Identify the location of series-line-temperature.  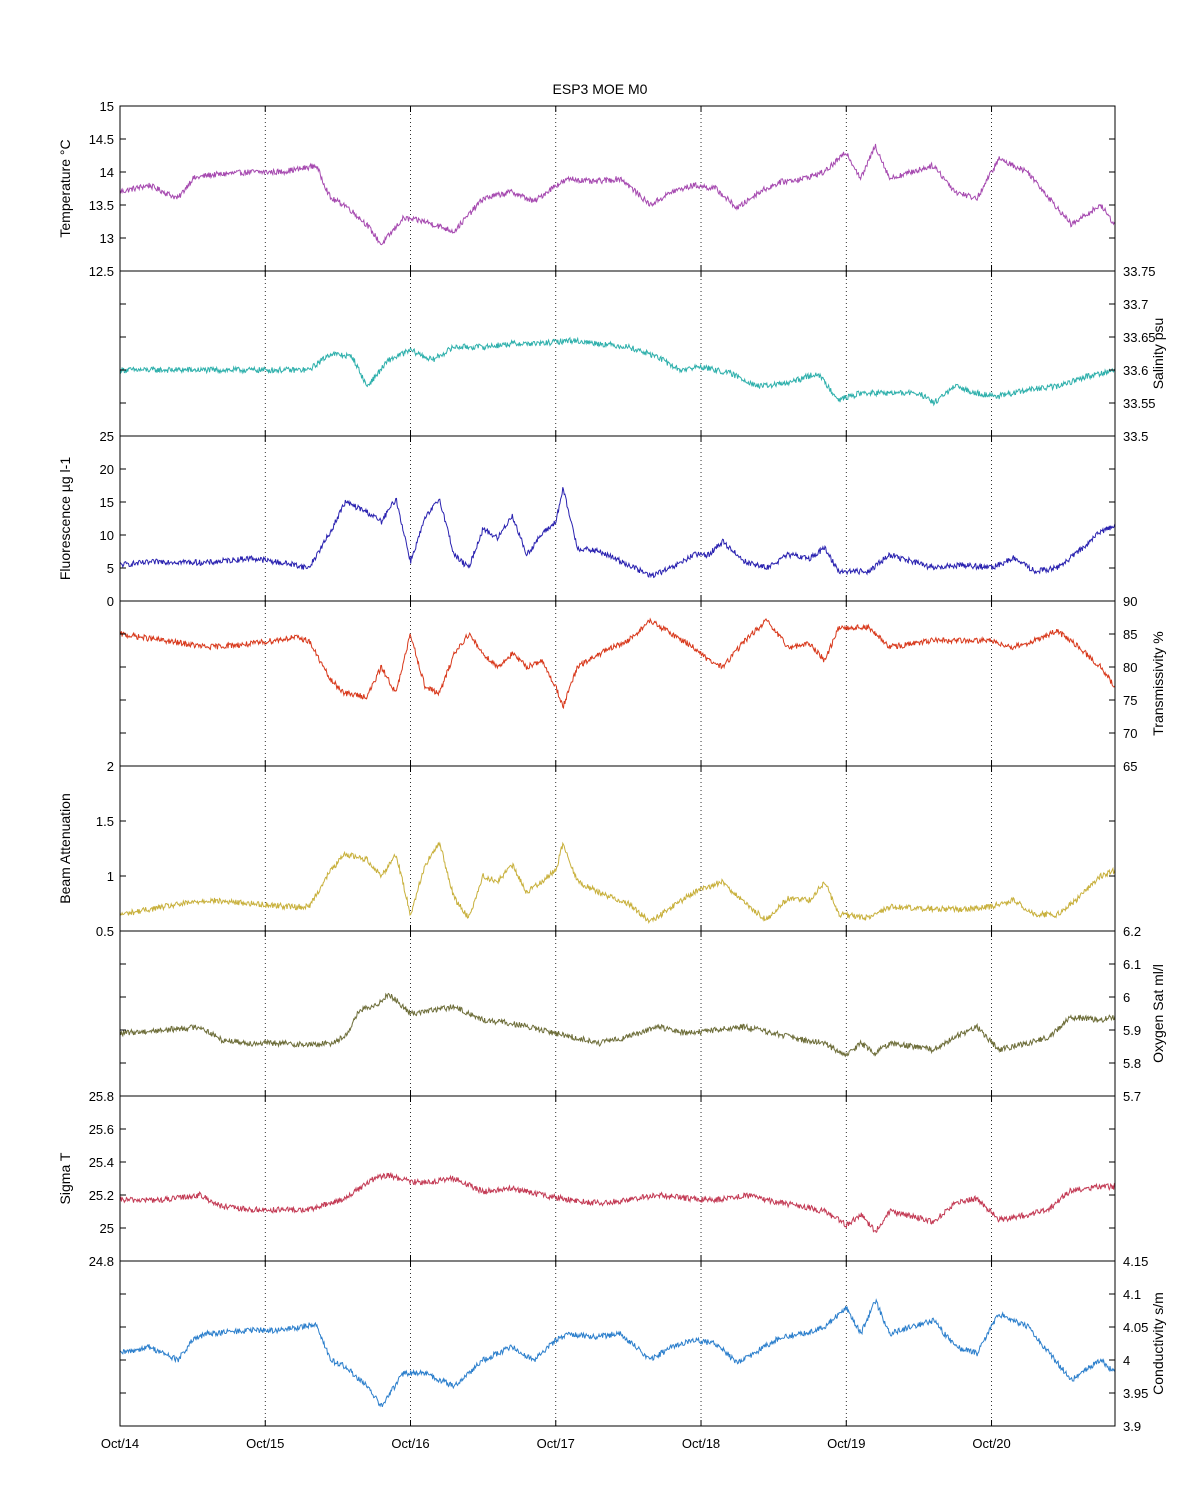
(617, 194).